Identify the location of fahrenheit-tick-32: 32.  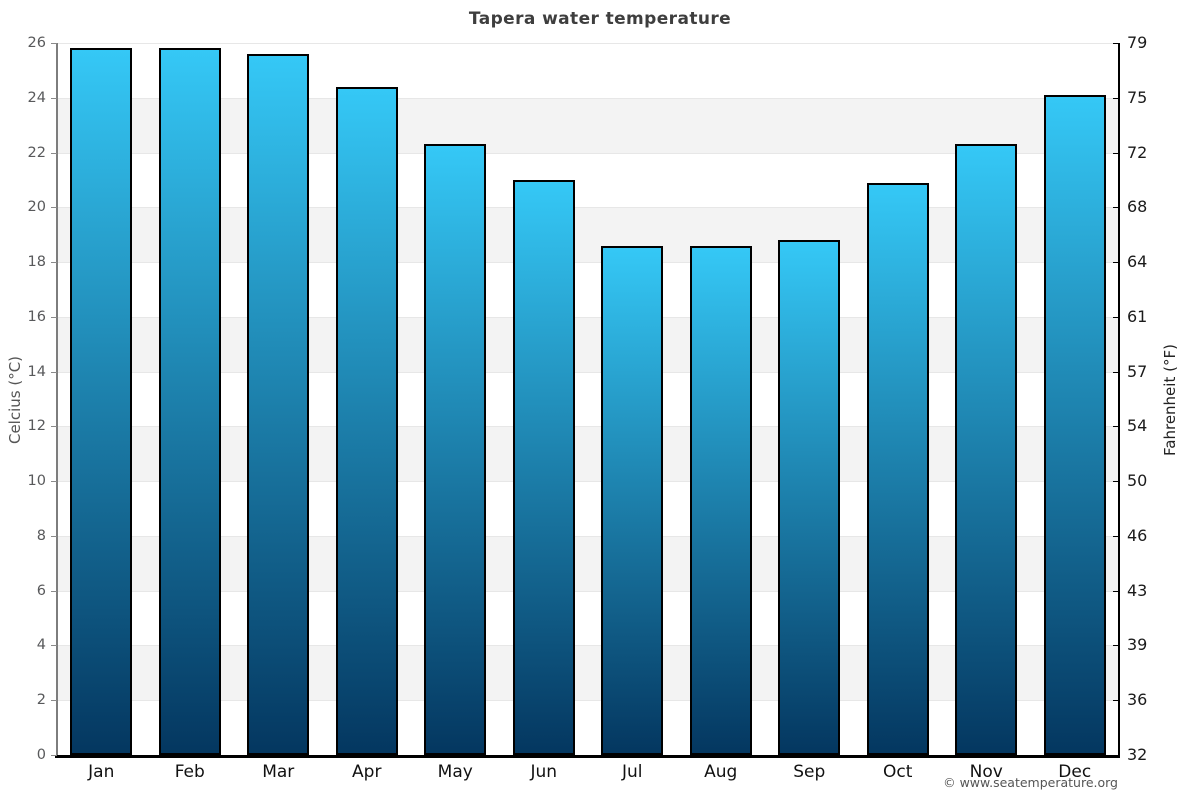
(1137, 754).